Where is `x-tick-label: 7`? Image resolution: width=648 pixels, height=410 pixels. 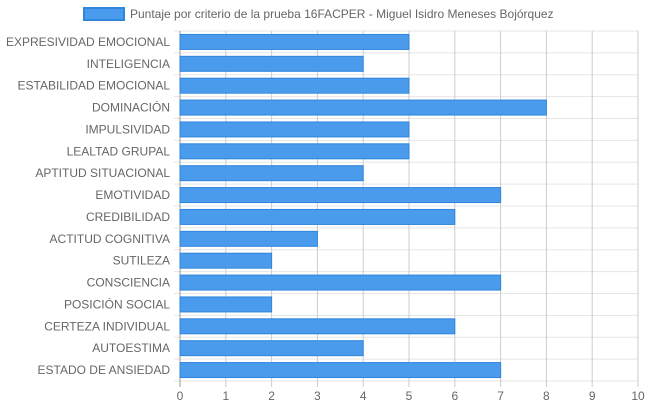 x-tick-label: 7 is located at coordinates (500, 396).